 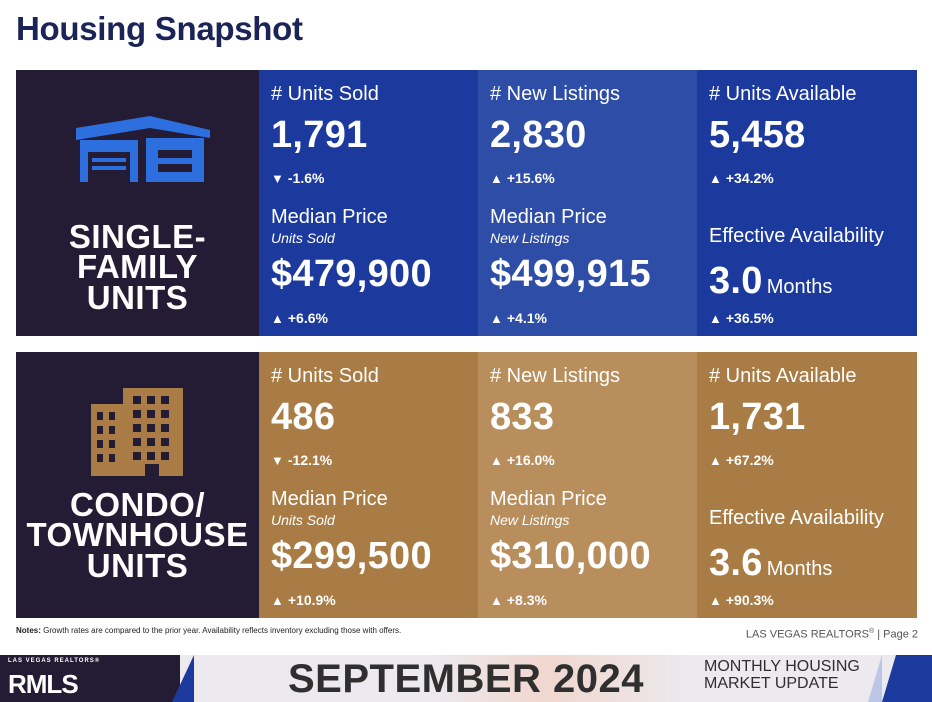 What do you see at coordinates (518, 600) in the screenshot?
I see `ct-median-price-listings-change: ▲ +8.3%` at bounding box center [518, 600].